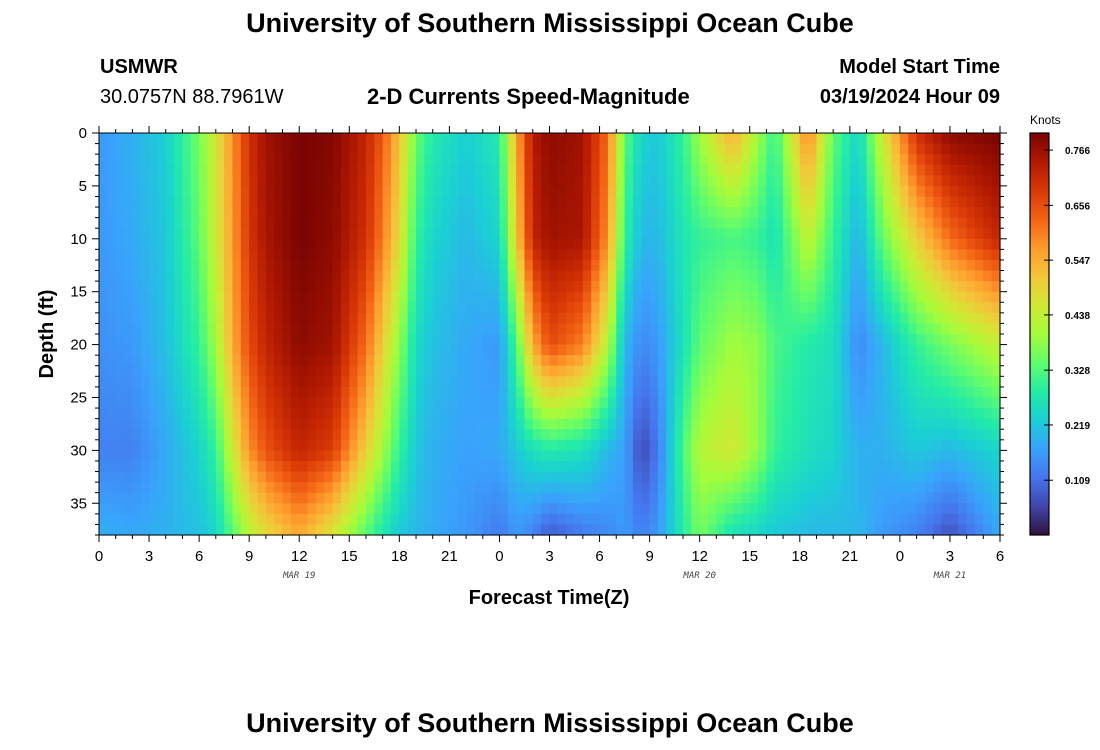 Image resolution: width=1100 pixels, height=750 pixels. I want to click on y-tick-label: 35, so click(78, 503).